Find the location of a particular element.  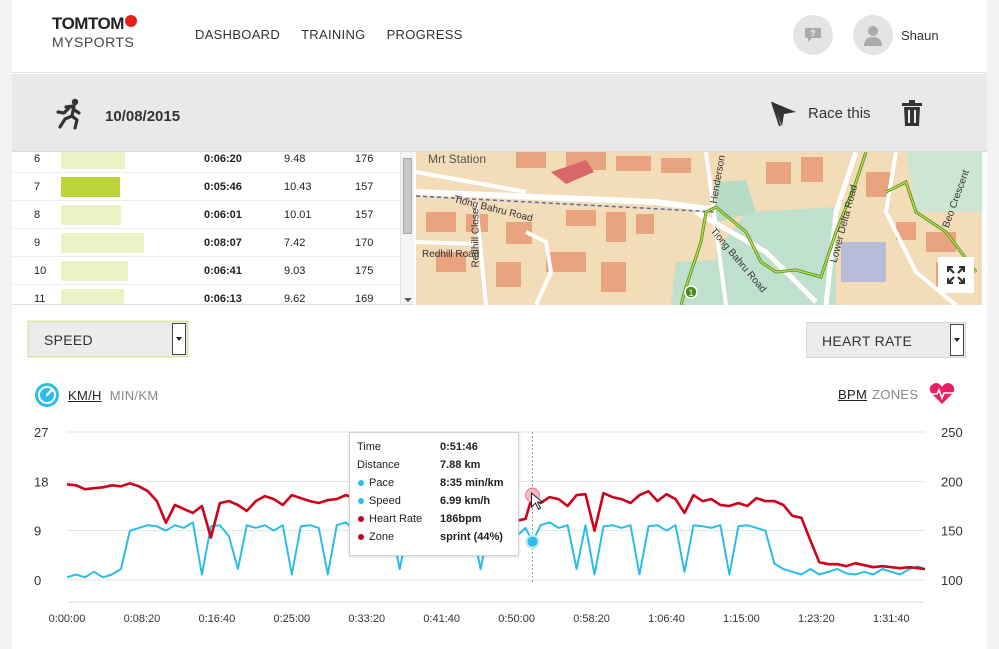

svg-text: 1 is located at coordinates (690, 293).